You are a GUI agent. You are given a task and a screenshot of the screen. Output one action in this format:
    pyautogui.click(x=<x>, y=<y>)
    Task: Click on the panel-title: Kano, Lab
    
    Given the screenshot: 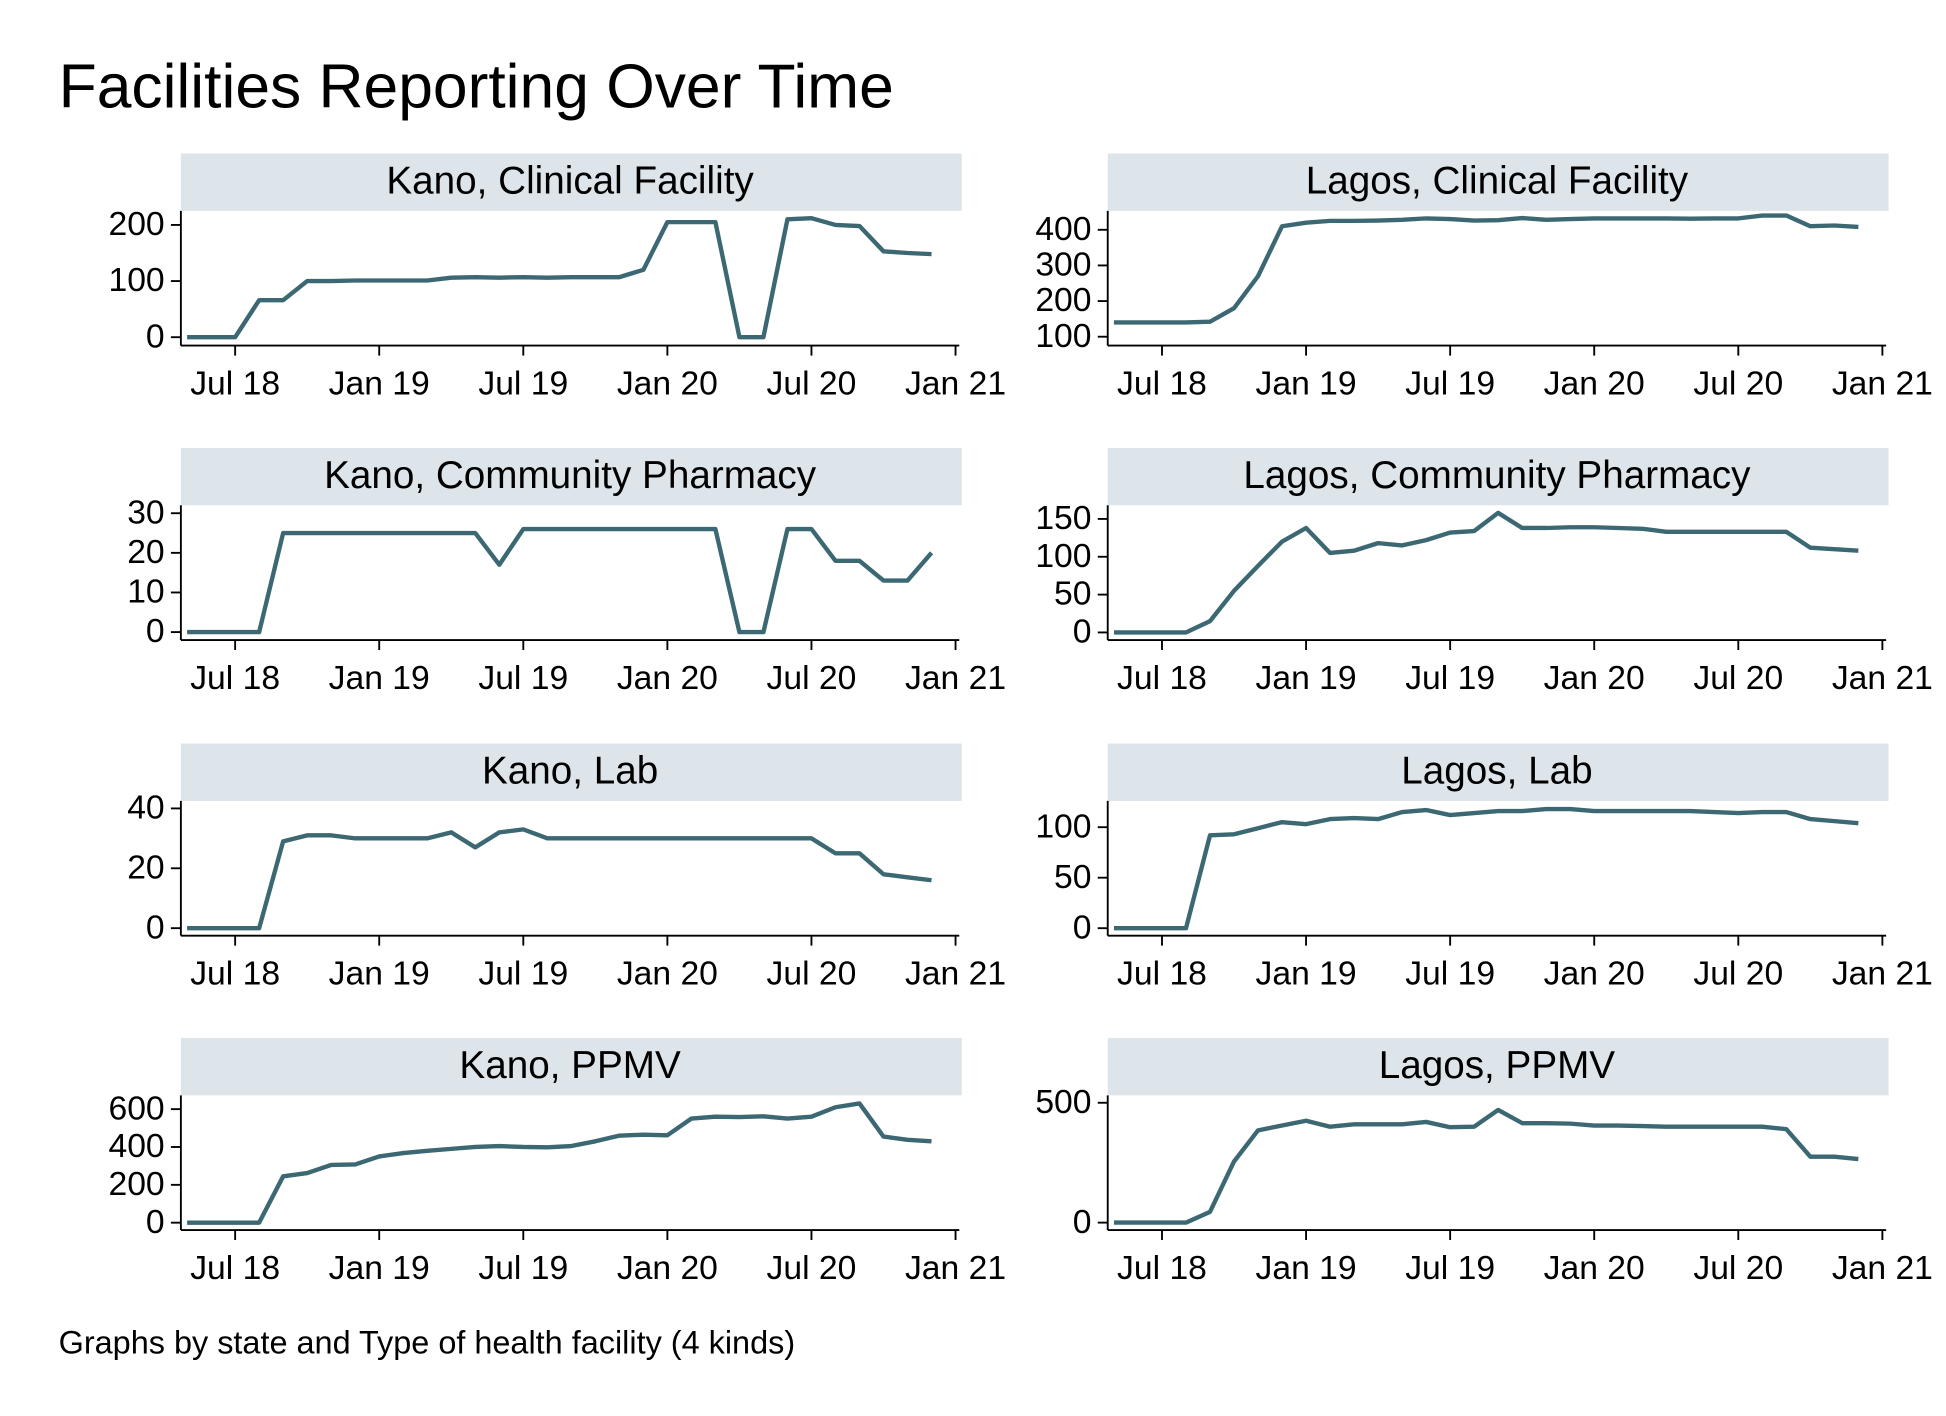 What is the action you would take?
    pyautogui.click(x=570, y=771)
    